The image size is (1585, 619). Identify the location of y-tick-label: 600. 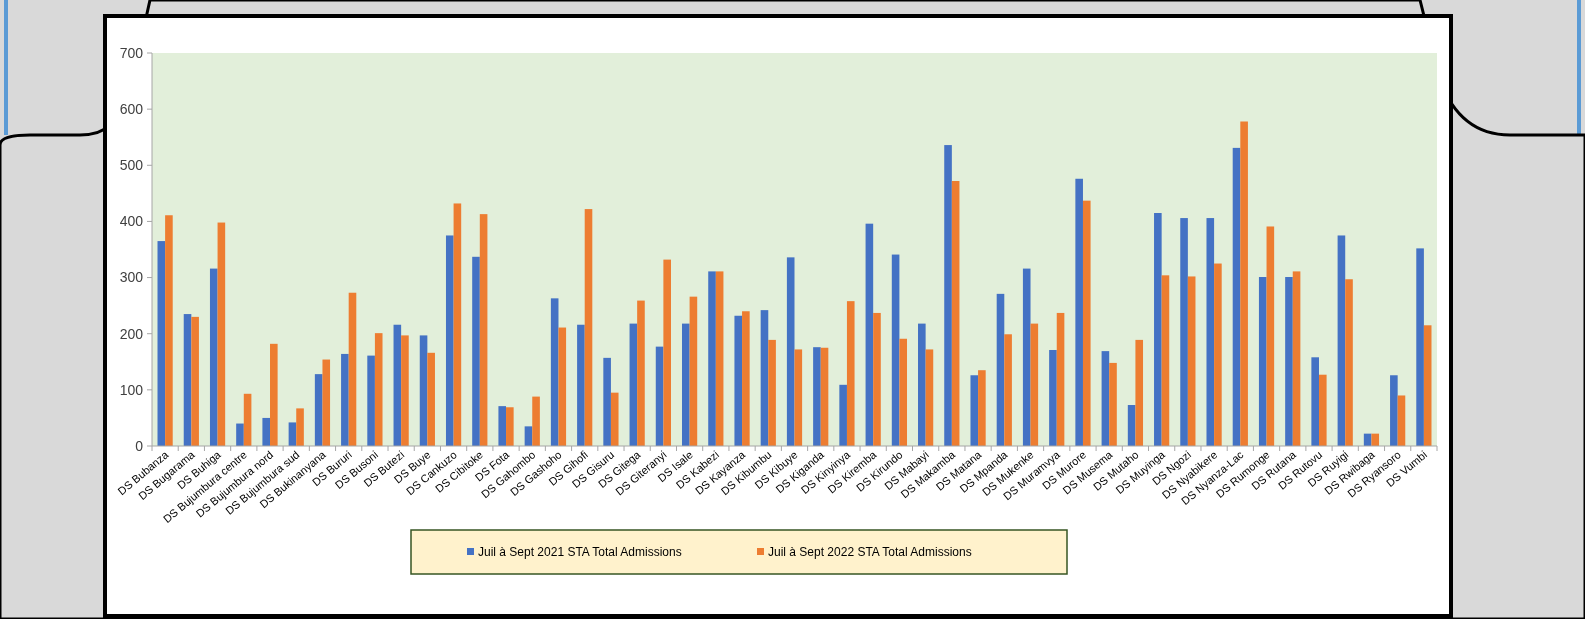
(131, 109).